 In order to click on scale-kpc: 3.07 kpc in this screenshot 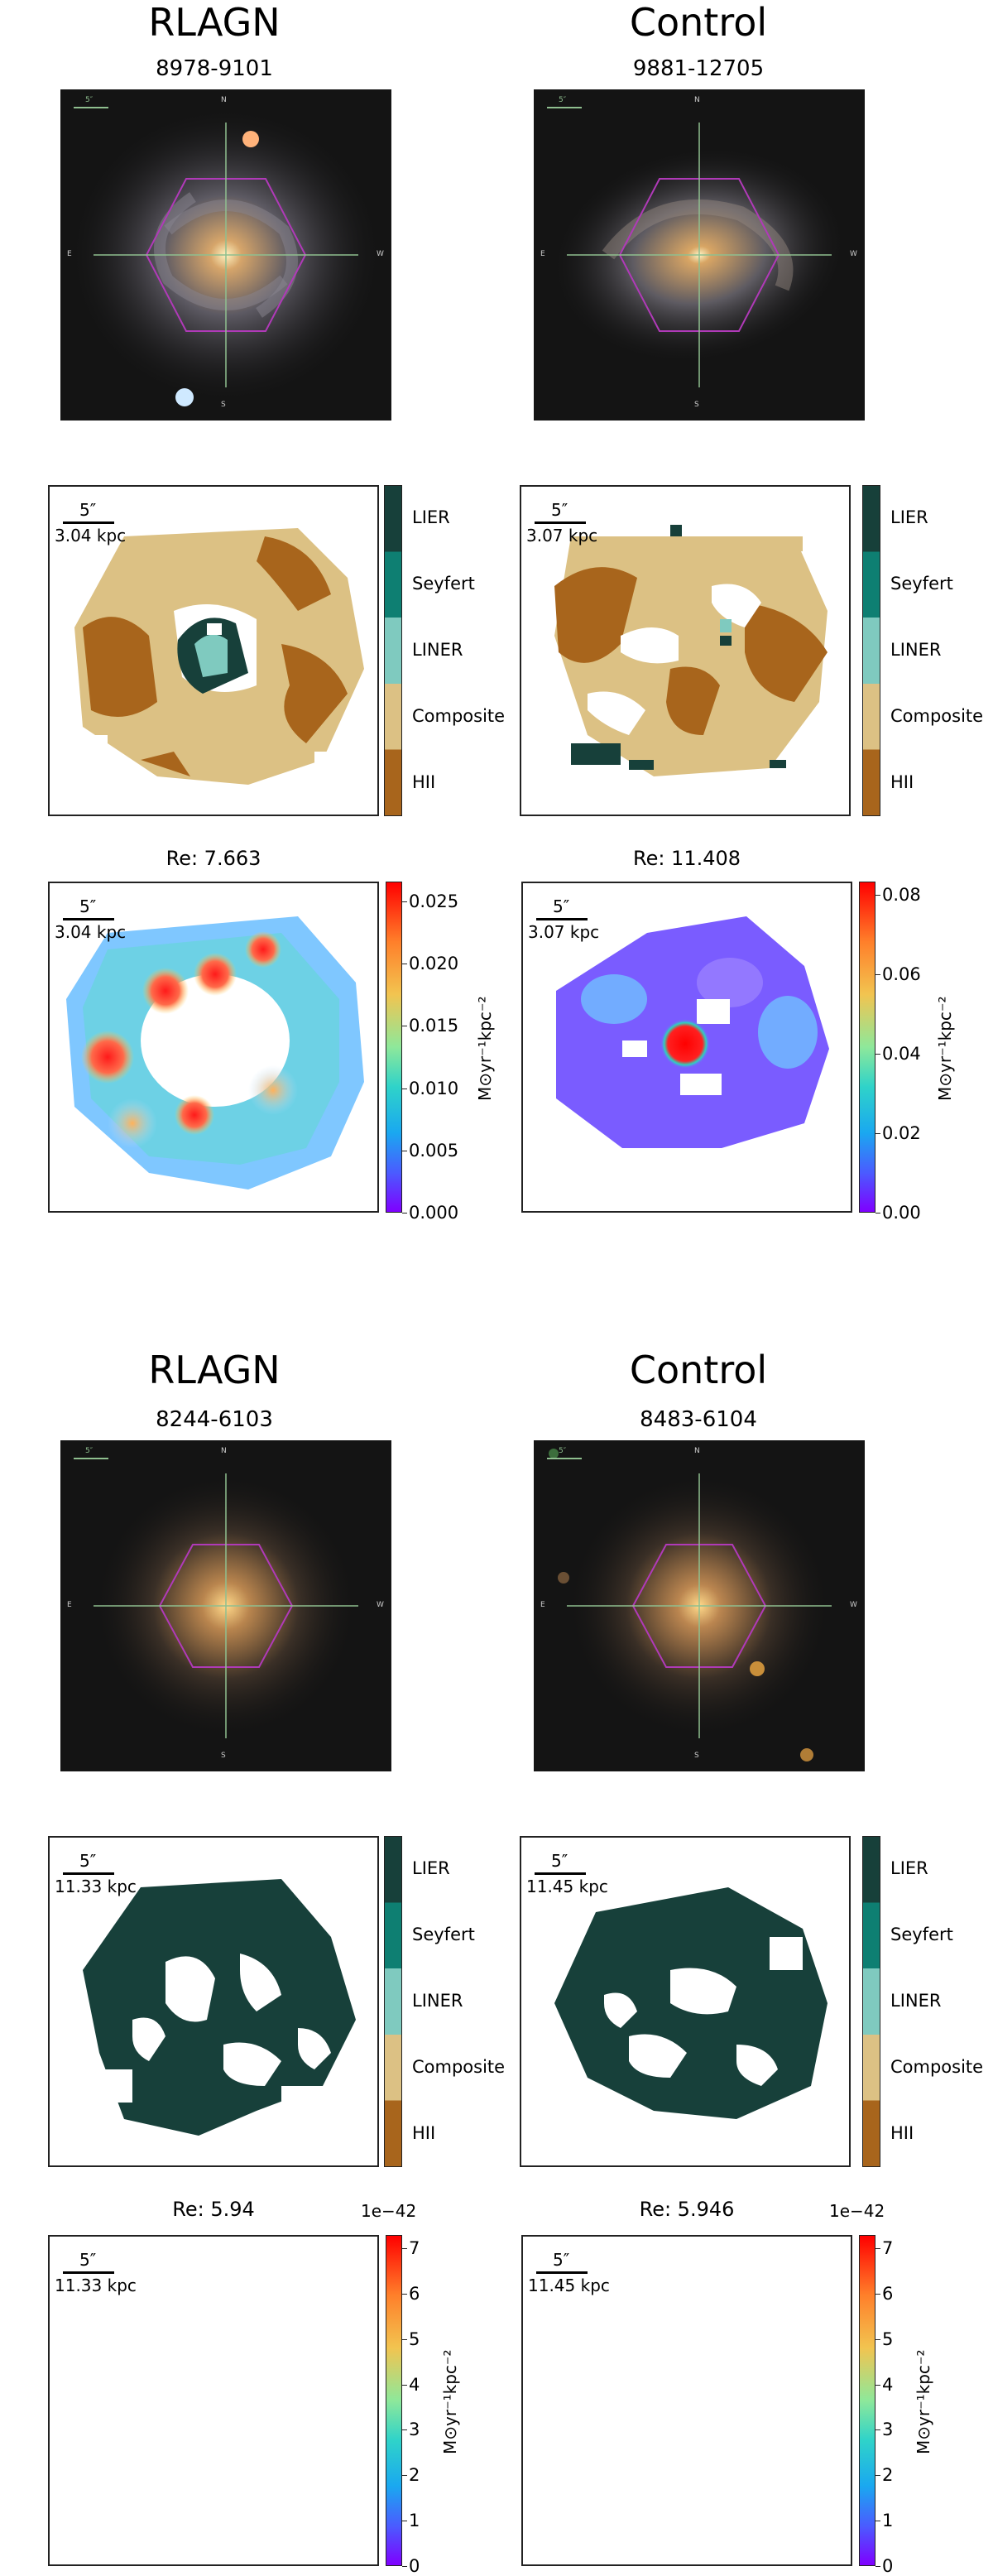, I will do `click(564, 932)`.